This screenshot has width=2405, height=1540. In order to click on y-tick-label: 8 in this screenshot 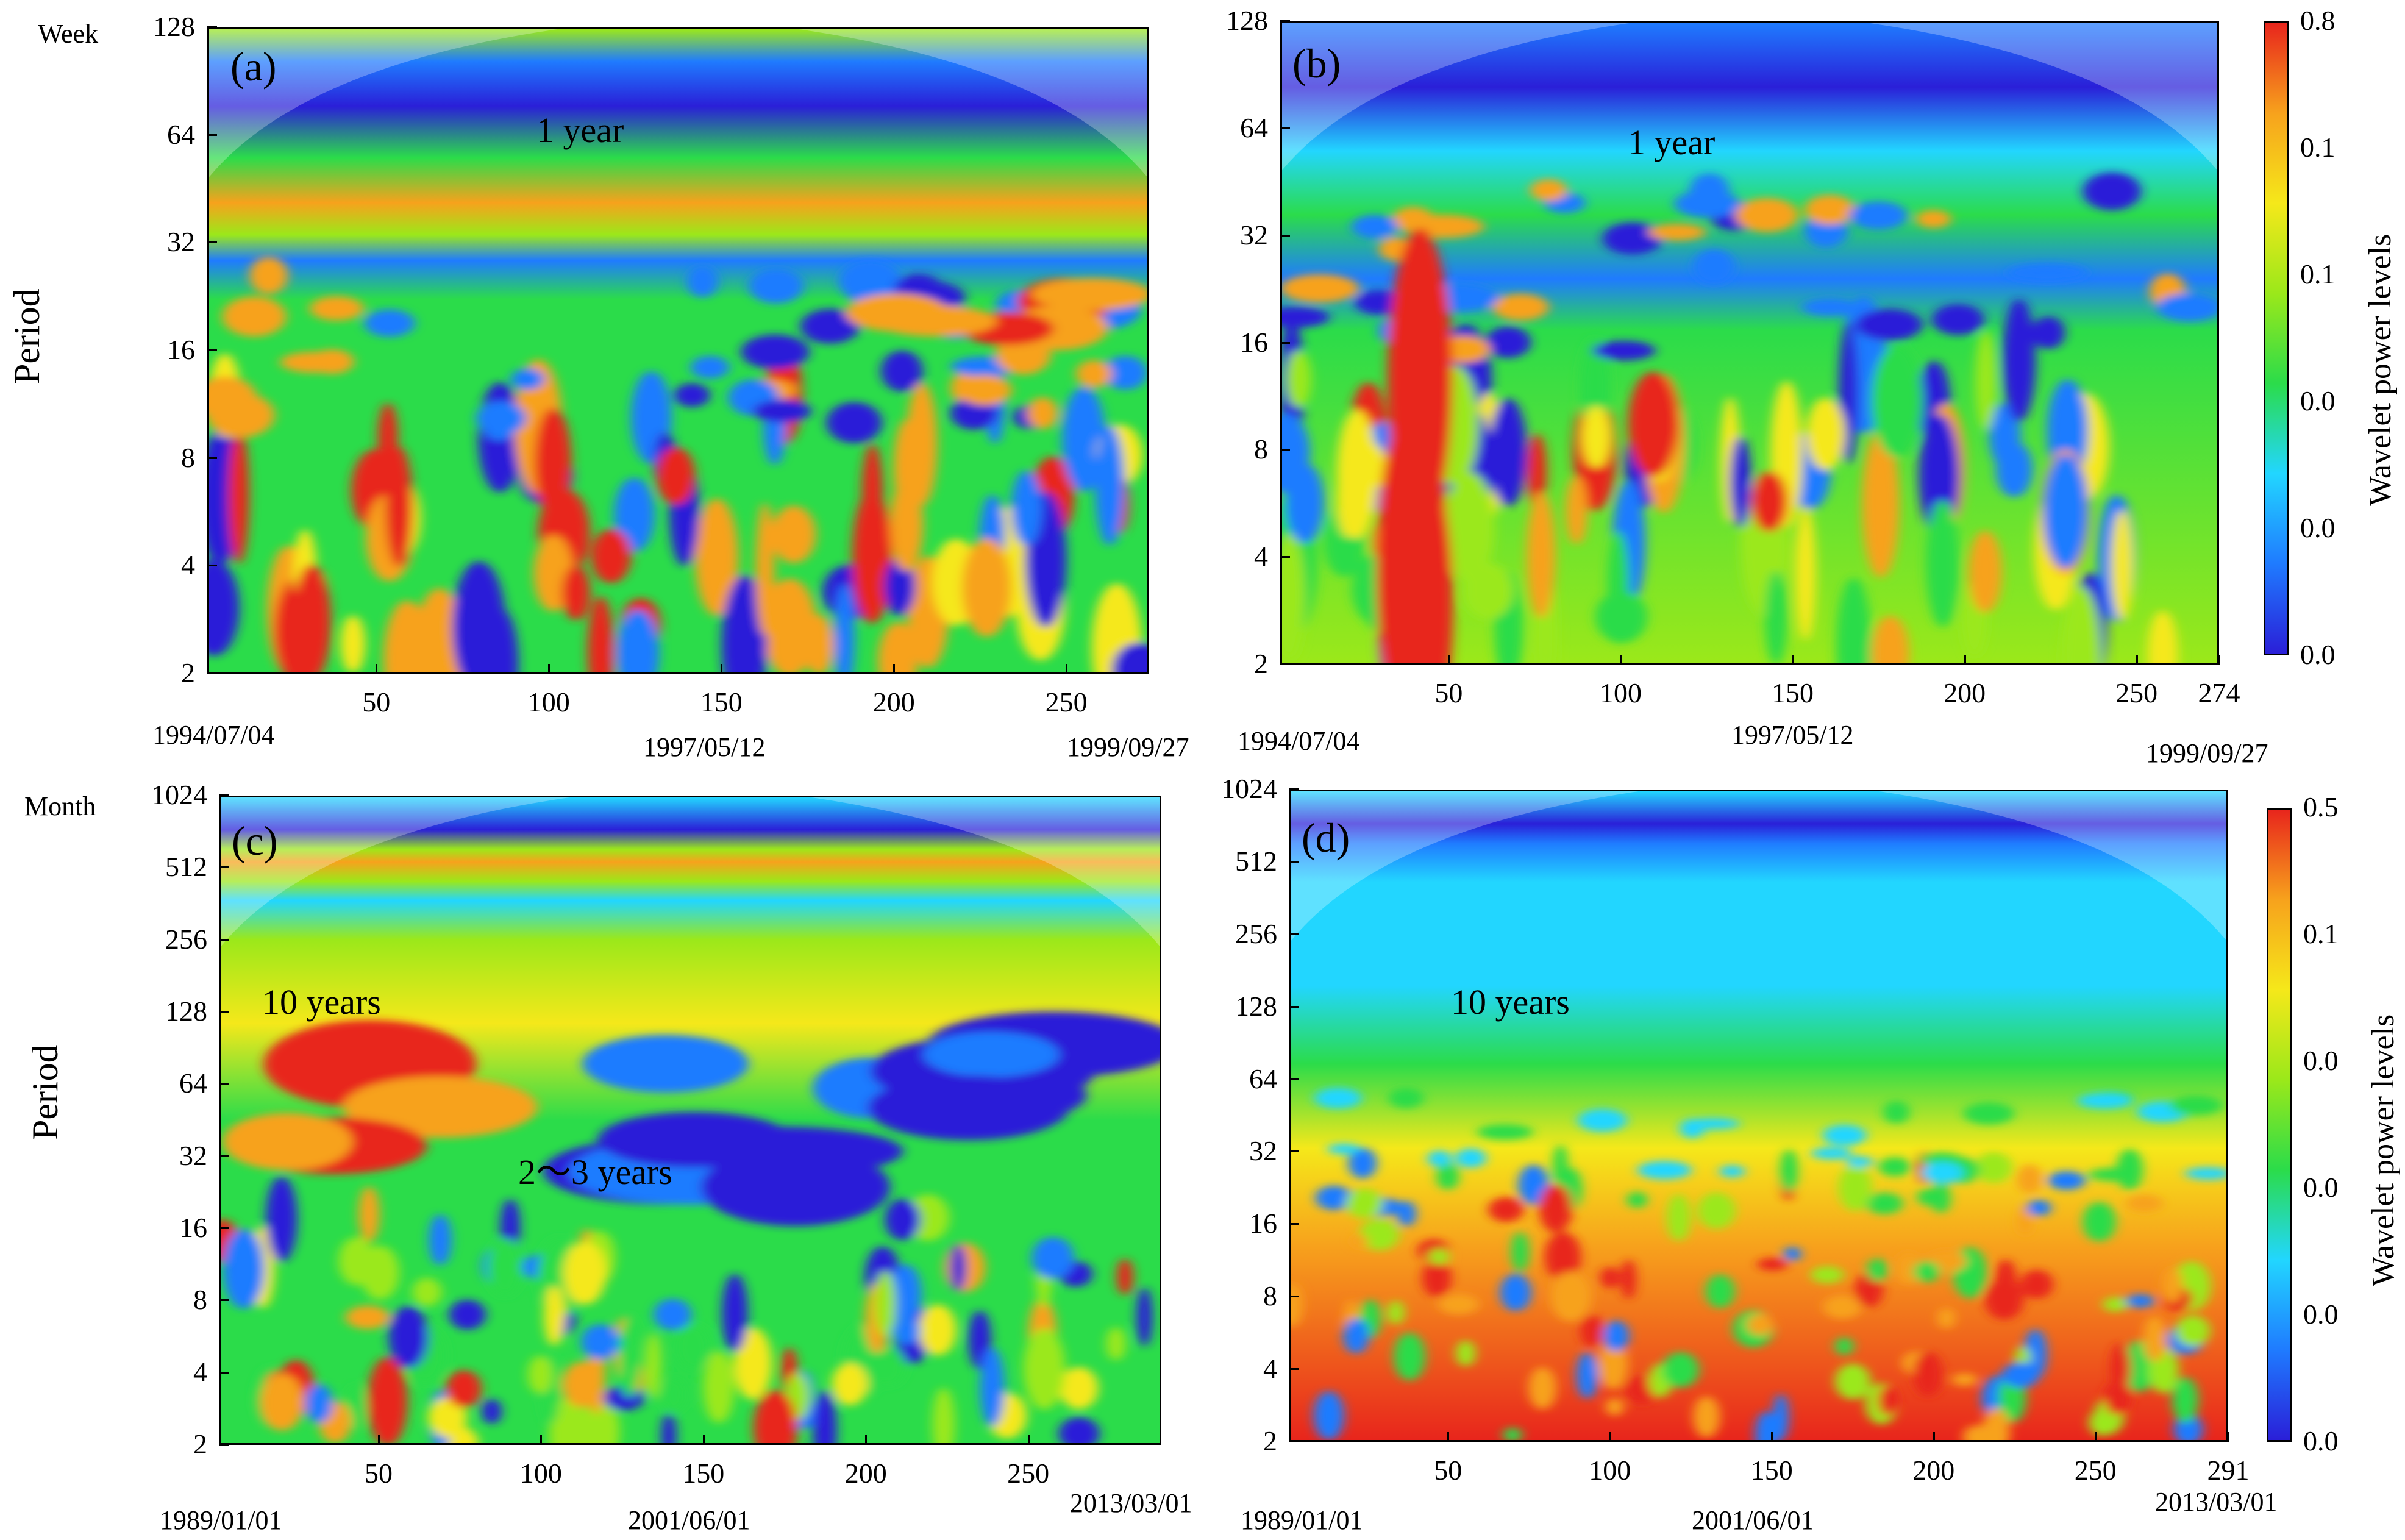, I will do `click(200, 1300)`.